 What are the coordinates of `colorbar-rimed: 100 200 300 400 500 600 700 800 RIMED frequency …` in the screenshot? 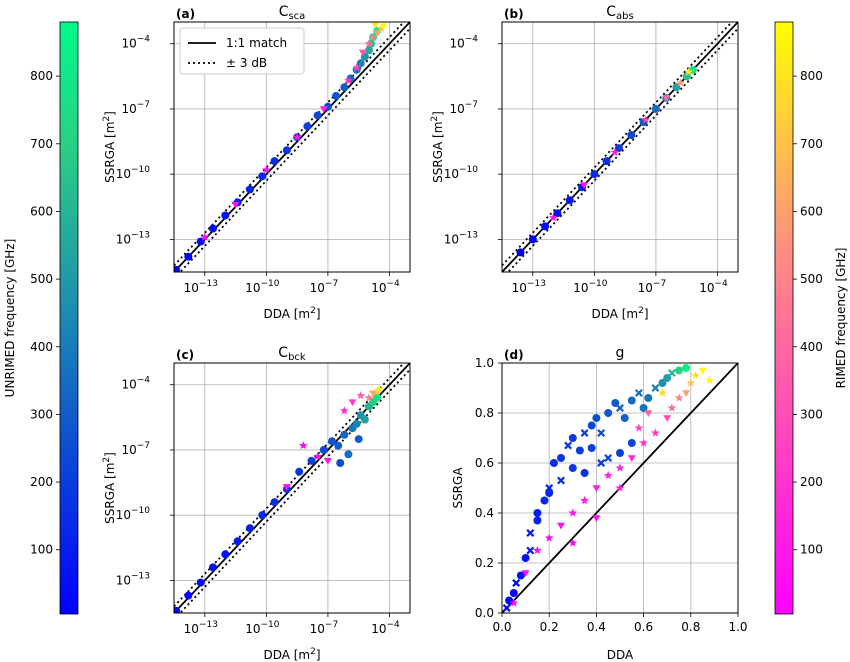 It's located at (811, 318).